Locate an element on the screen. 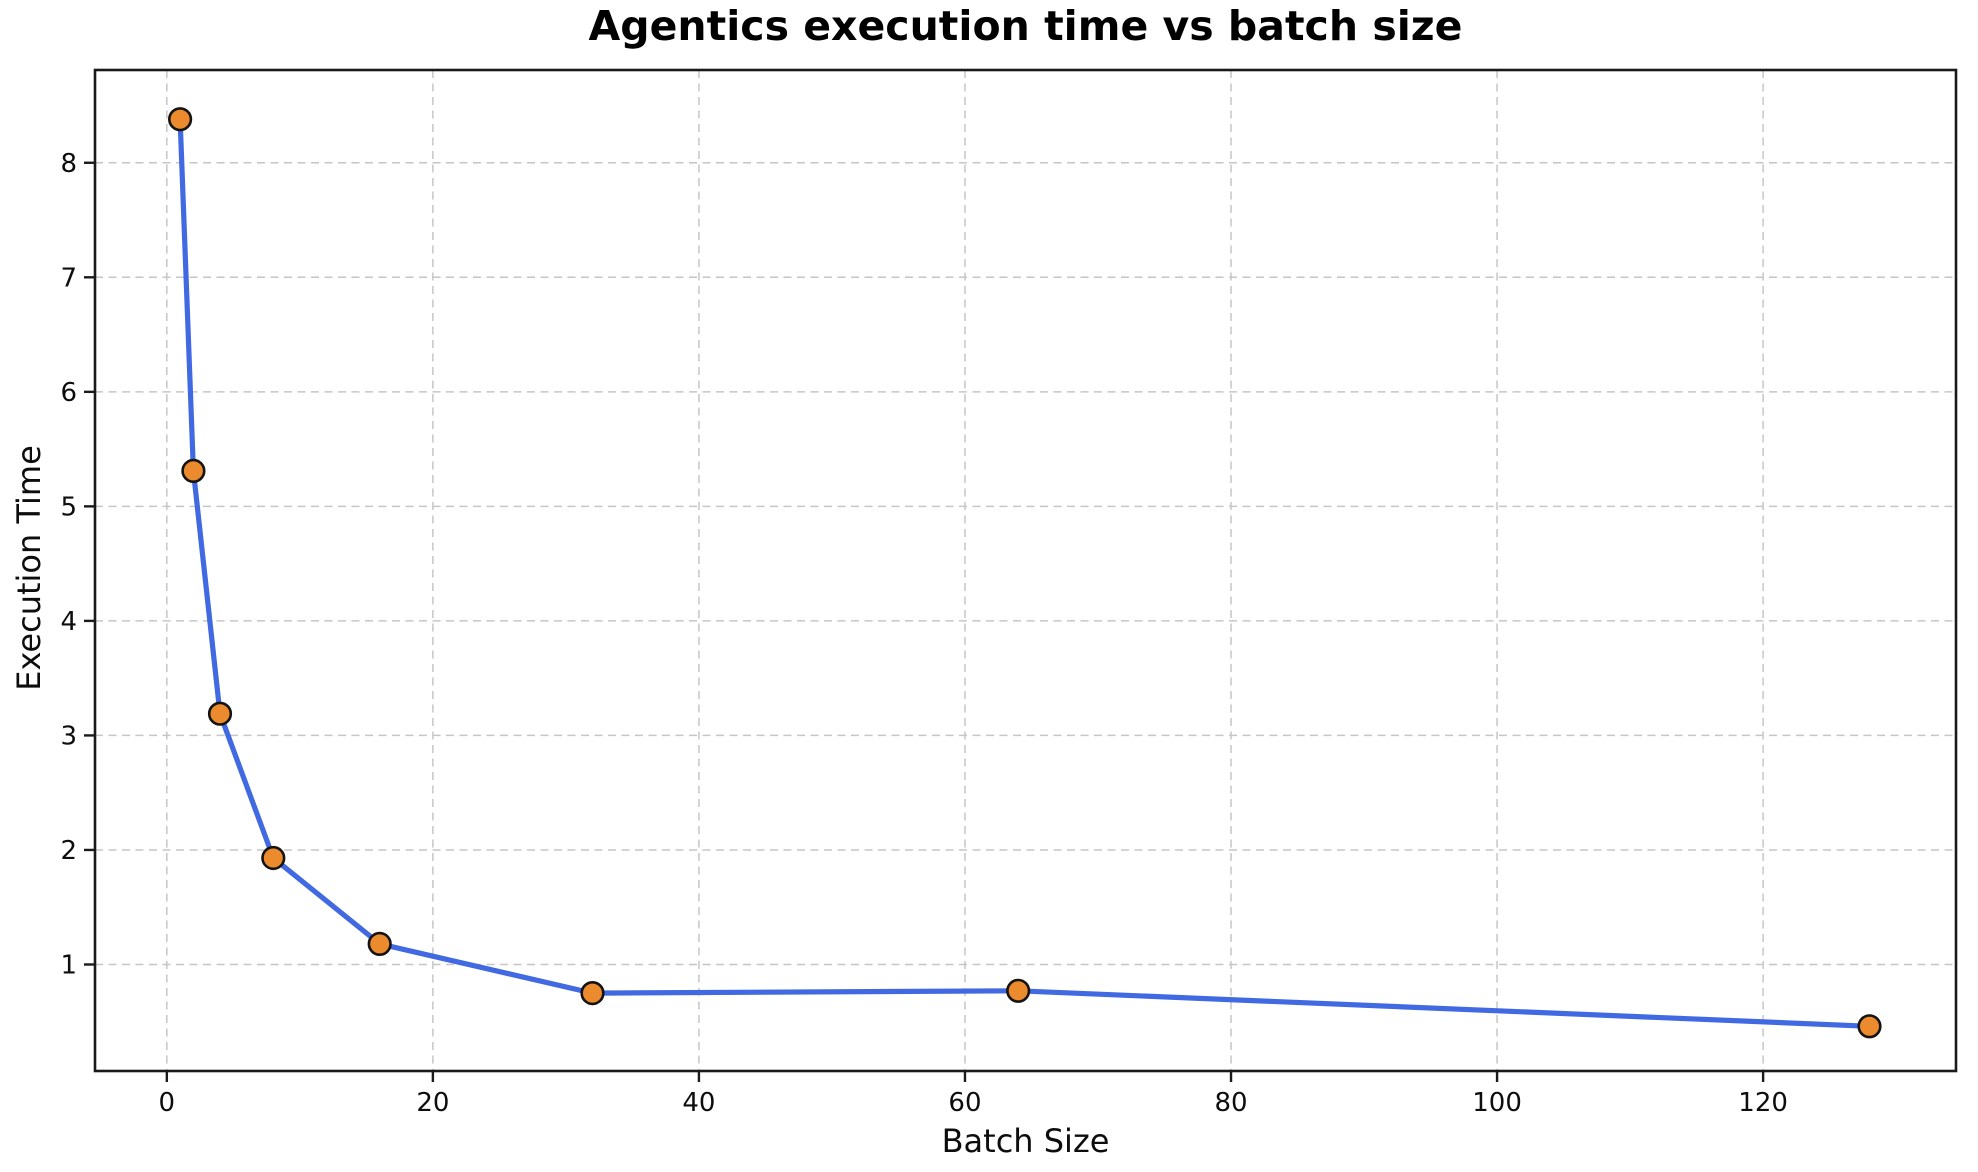 This screenshot has width=1978, height=1172. y-tick-label: 7 is located at coordinates (68, 278).